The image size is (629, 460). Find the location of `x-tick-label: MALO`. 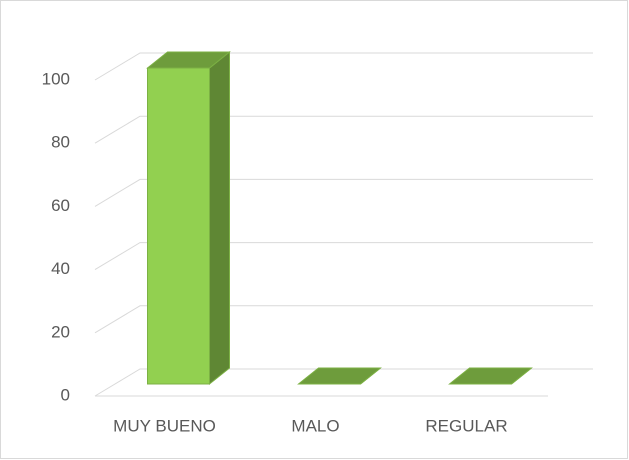

x-tick-label: MALO is located at coordinates (315, 425).